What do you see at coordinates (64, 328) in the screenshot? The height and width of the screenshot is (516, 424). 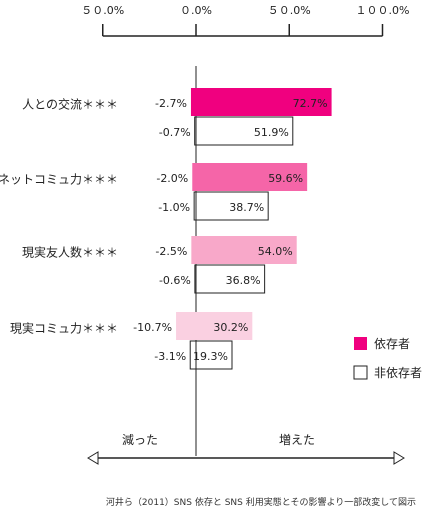 I see `category-label: 現実コミュ力＊＊＊` at bounding box center [64, 328].